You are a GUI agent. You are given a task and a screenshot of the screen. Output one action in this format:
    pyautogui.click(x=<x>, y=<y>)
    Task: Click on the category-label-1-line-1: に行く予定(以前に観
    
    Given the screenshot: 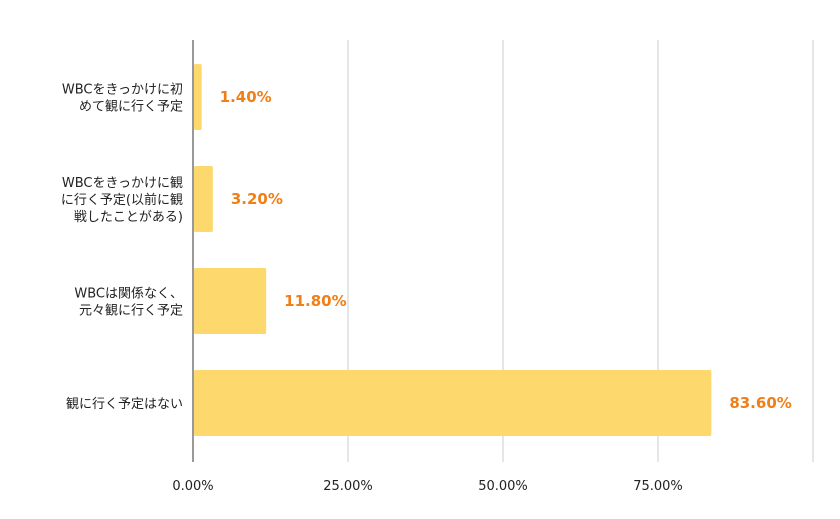 What is the action you would take?
    pyautogui.click(x=122, y=200)
    